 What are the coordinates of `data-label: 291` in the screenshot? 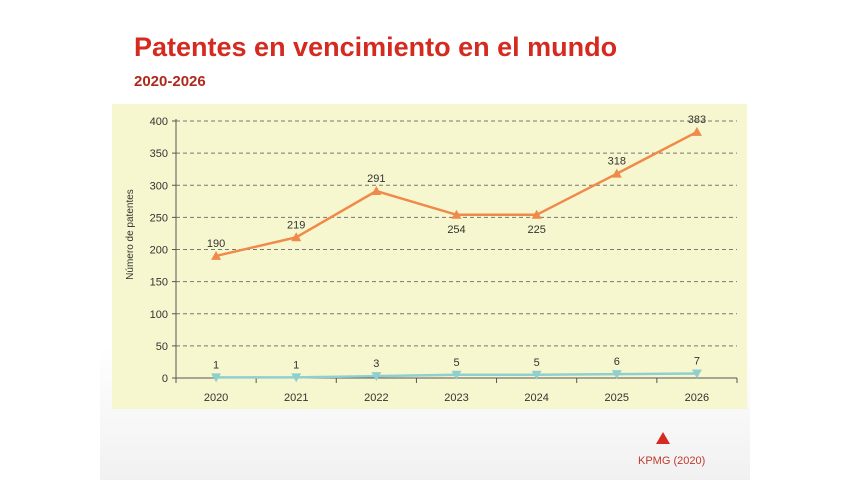 It's located at (376, 179).